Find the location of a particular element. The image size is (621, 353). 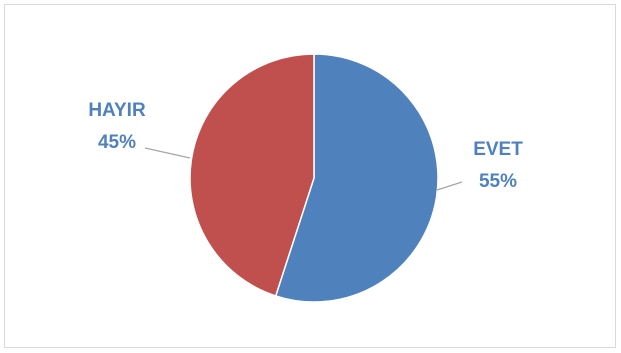

leader-line-hayir is located at coordinates (167, 153).